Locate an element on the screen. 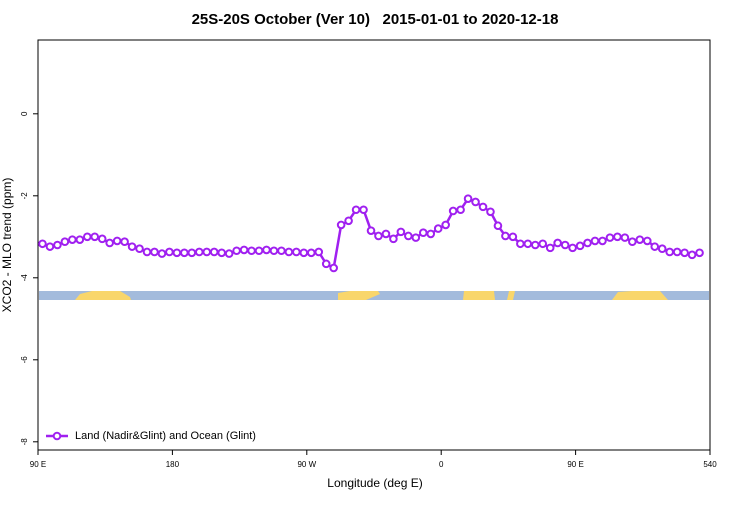  y-tick-label: -2 is located at coordinates (24, 196).